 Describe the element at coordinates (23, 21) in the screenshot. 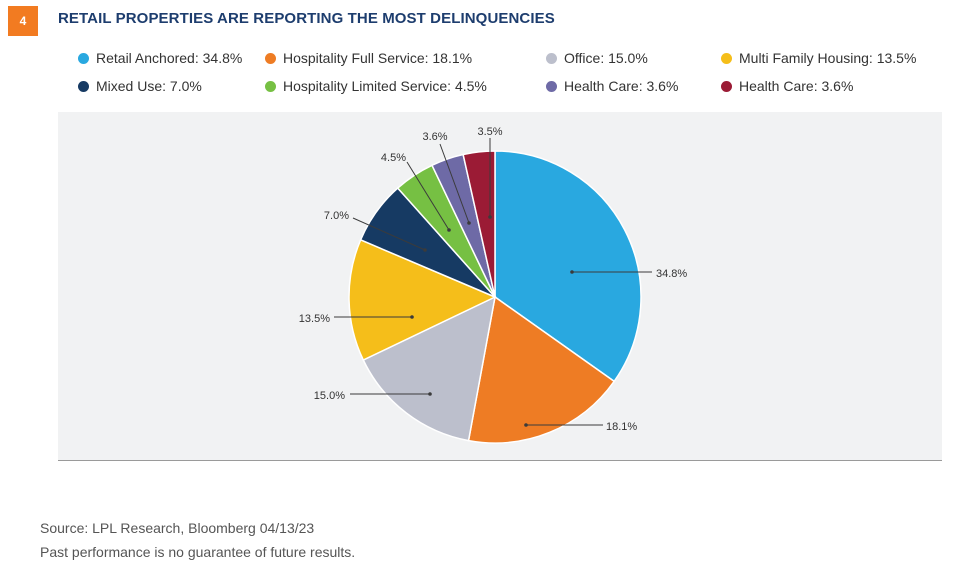

I see `figure-number-badge: 4` at that location.